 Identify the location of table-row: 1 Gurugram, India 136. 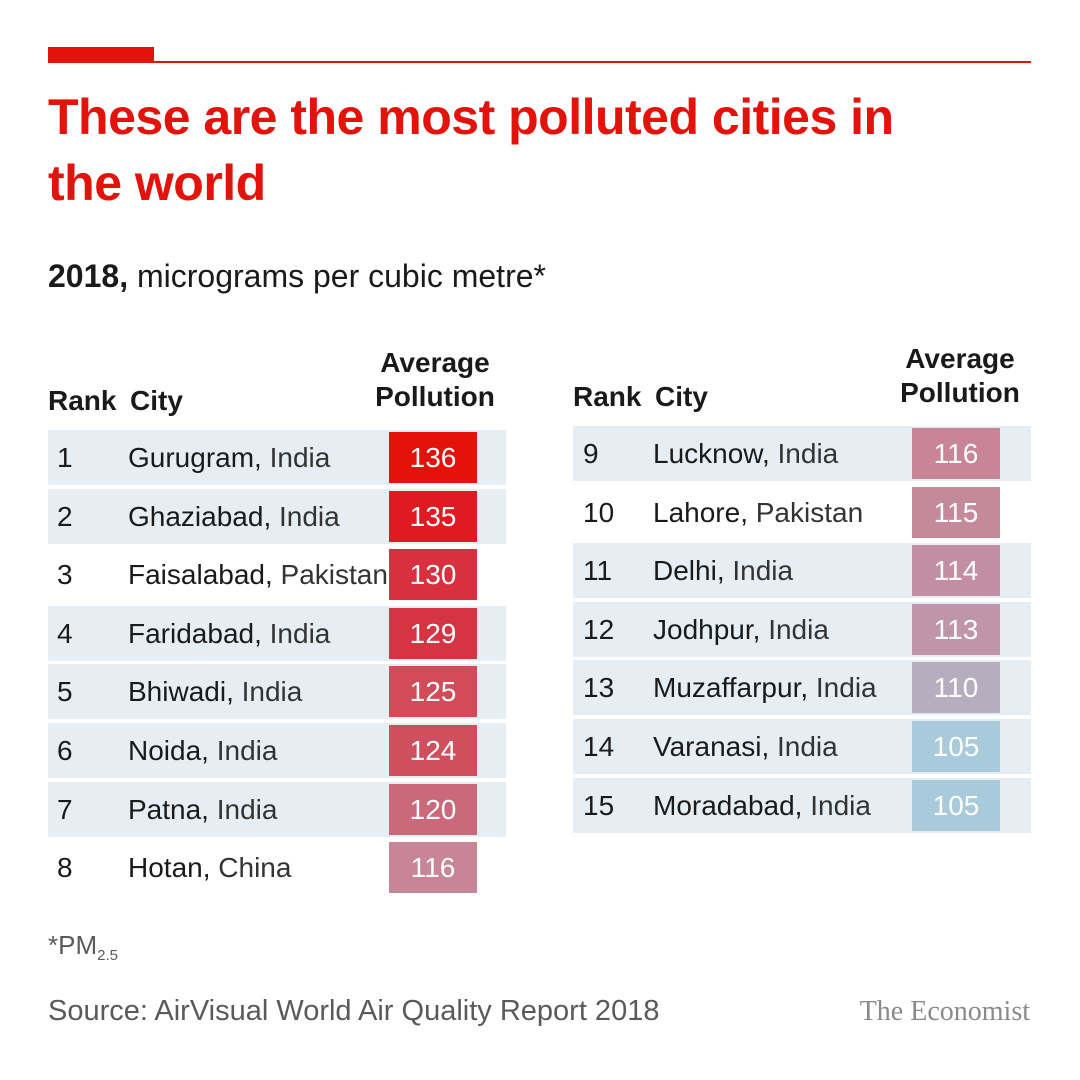
(277, 457).